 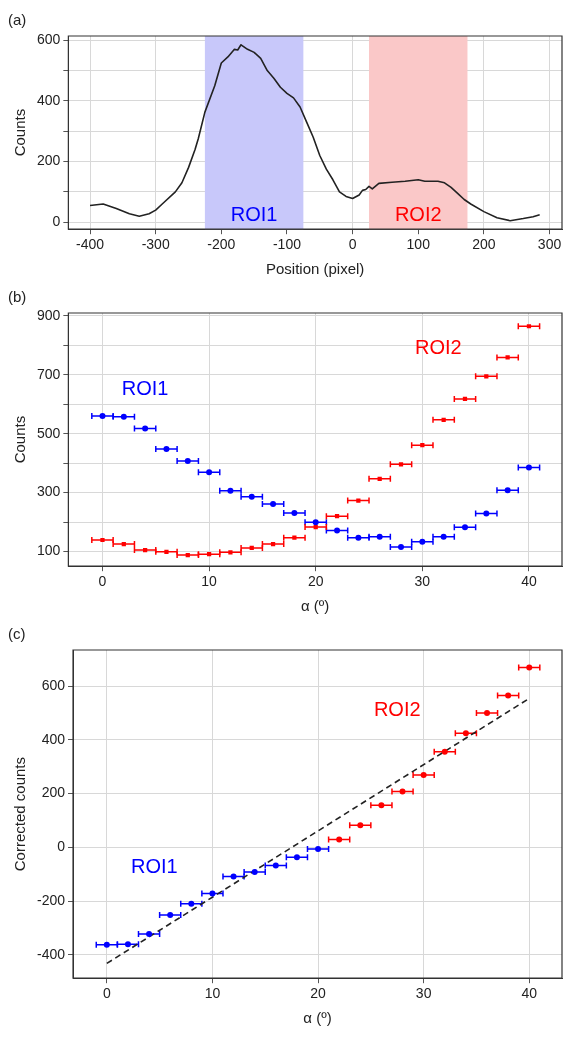 I want to click on chart-title: (c), so click(x=17, y=634).